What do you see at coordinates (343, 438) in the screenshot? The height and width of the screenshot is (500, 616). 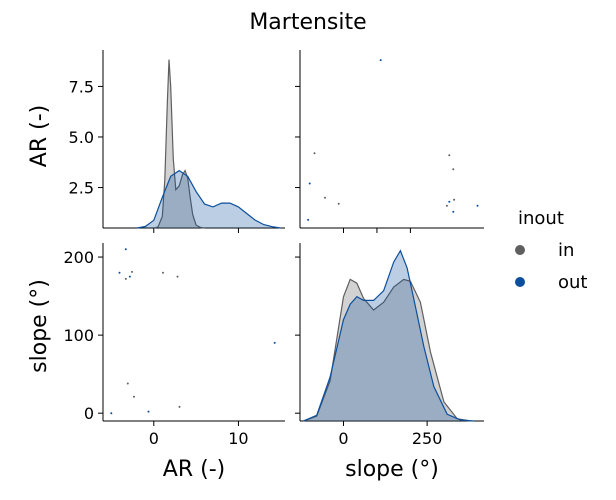 I see `x-tick-label-slope-0: 0` at bounding box center [343, 438].